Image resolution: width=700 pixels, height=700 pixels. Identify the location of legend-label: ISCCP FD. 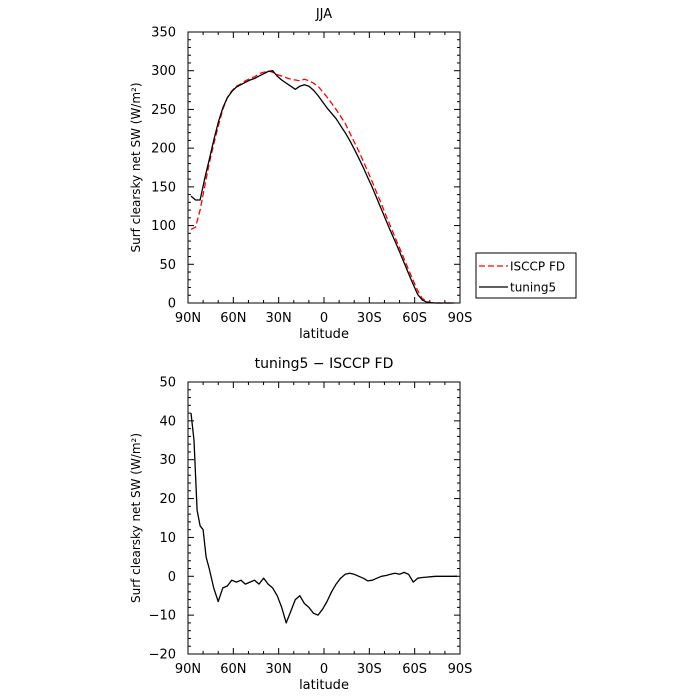
(537, 267).